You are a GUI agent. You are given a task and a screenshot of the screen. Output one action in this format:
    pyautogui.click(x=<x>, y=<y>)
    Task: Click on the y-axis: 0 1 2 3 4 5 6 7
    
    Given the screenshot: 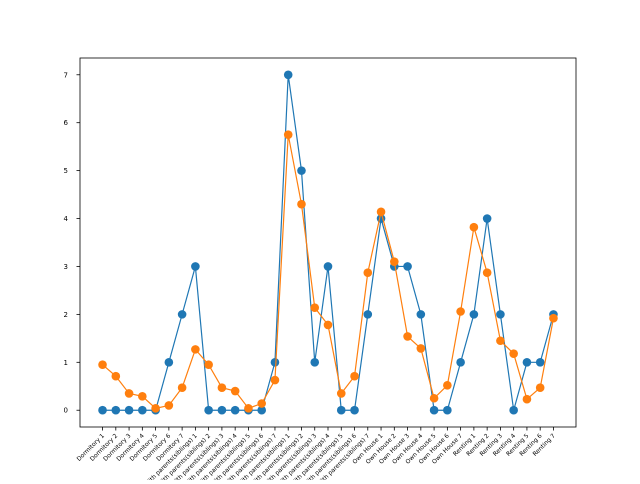 What is the action you would take?
    pyautogui.click(x=72, y=243)
    